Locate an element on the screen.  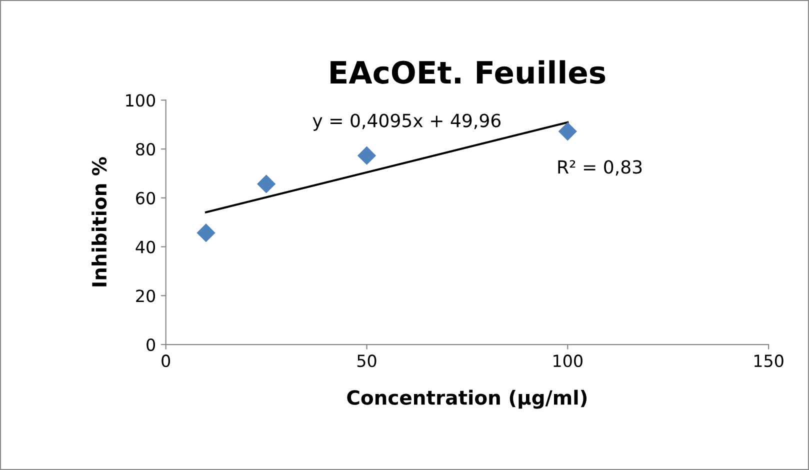
x-tick-label: 150 is located at coordinates (769, 361).